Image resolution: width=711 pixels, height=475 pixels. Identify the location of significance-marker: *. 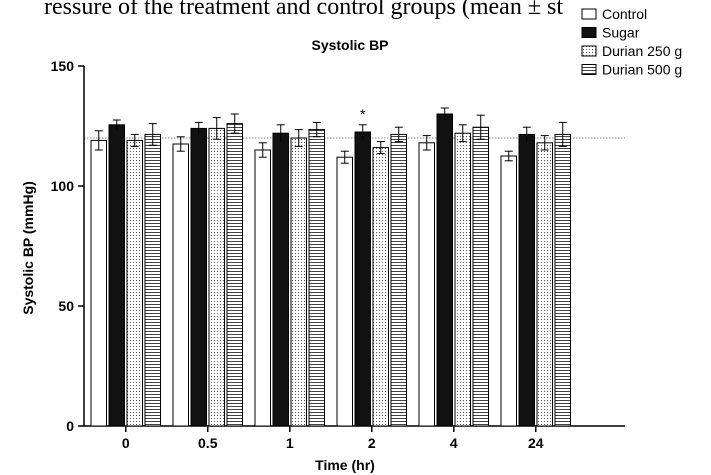
(363, 114).